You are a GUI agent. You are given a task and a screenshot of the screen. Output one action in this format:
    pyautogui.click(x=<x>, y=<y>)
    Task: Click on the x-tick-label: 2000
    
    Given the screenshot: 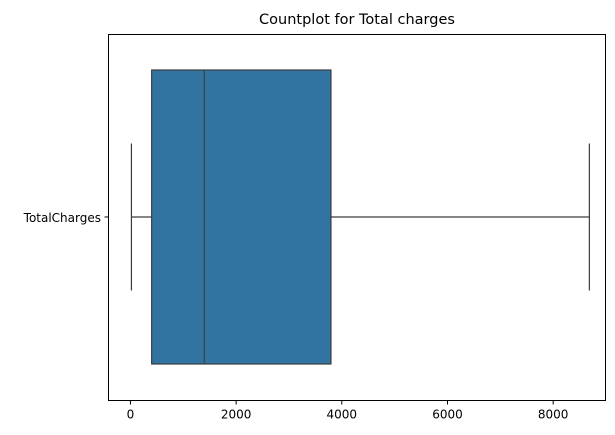 What is the action you would take?
    pyautogui.click(x=236, y=415)
    